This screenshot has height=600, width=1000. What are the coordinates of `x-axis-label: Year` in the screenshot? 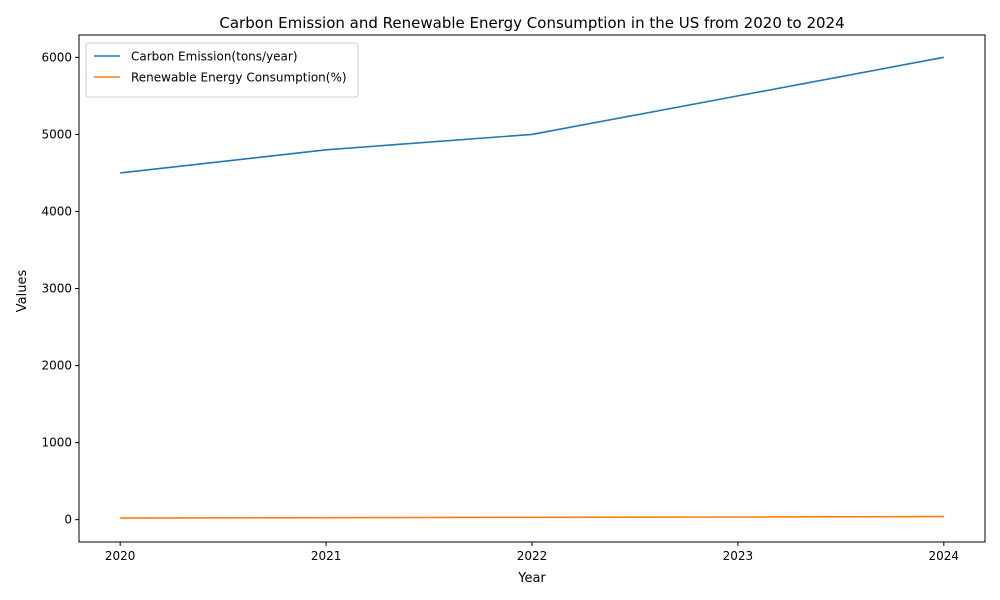 It's located at (531, 578).